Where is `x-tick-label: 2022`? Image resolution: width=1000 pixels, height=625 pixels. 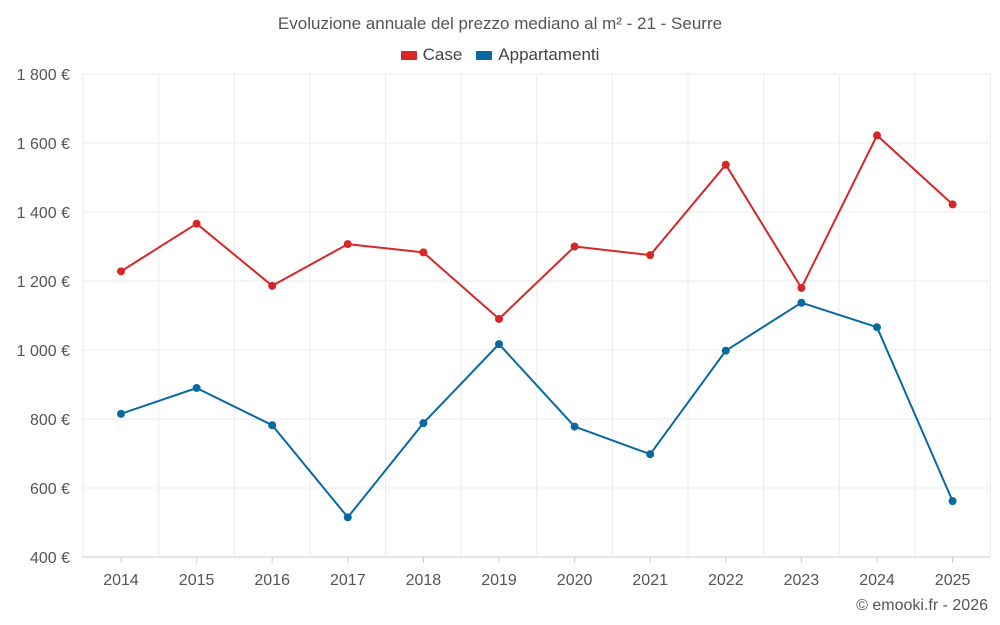
x-tick-label: 2022 is located at coordinates (726, 580).